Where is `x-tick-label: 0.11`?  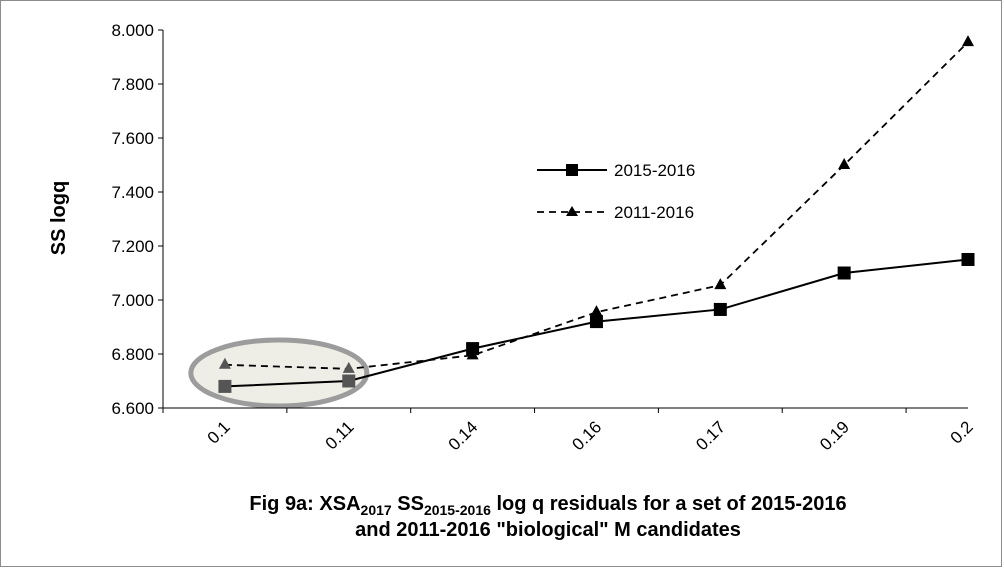
x-tick-label: 0.11 is located at coordinates (340, 435).